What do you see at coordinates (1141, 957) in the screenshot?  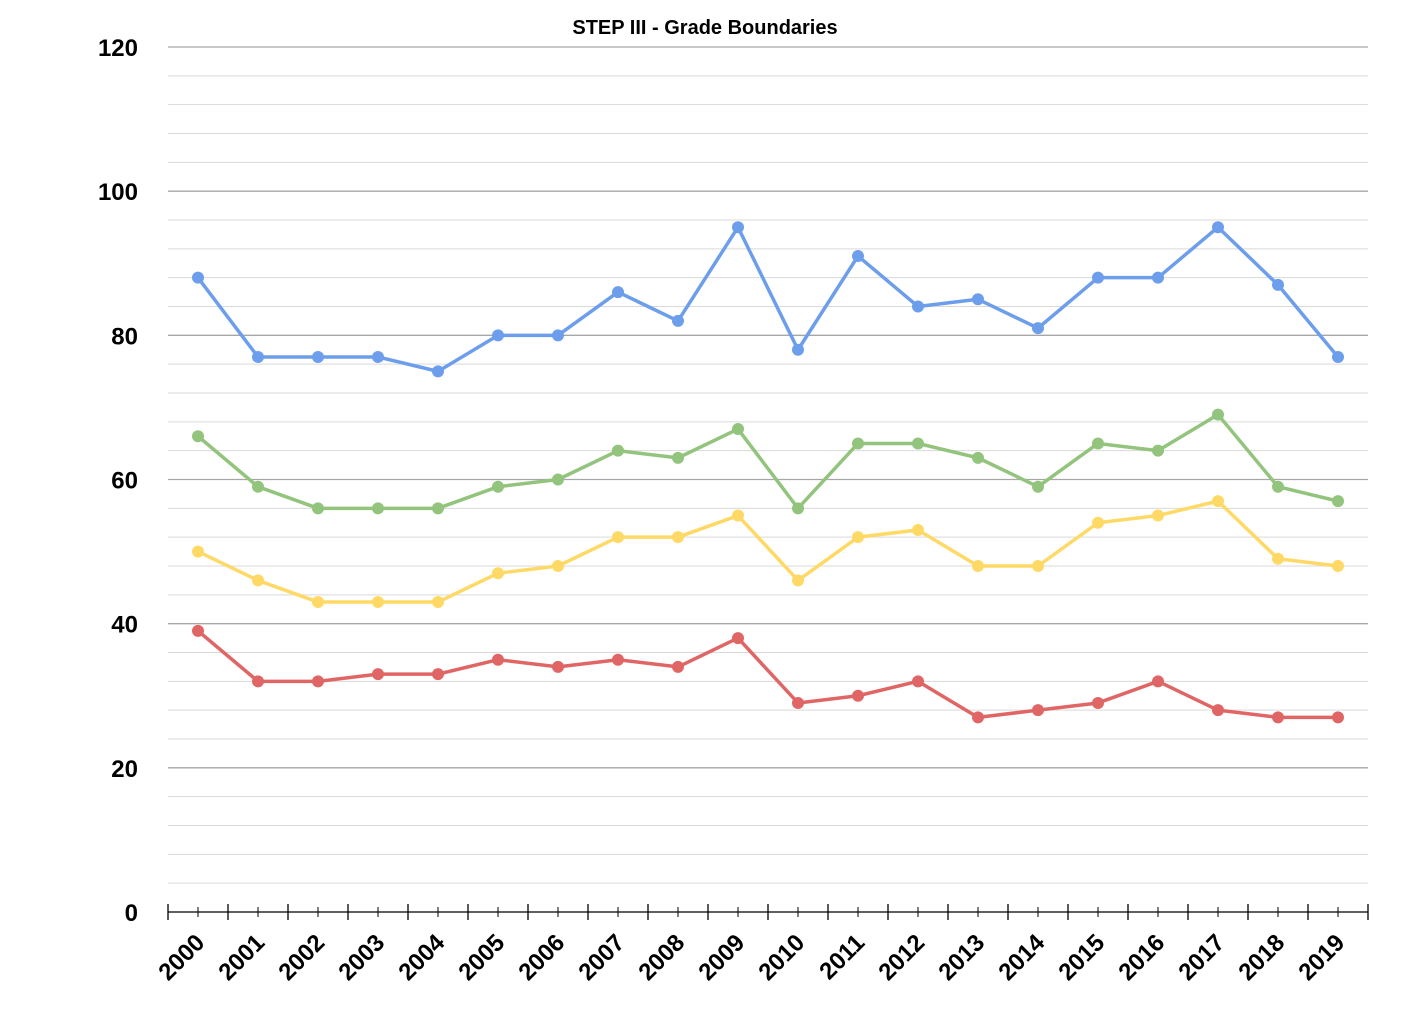 I see `x-tick-label: 2016` at bounding box center [1141, 957].